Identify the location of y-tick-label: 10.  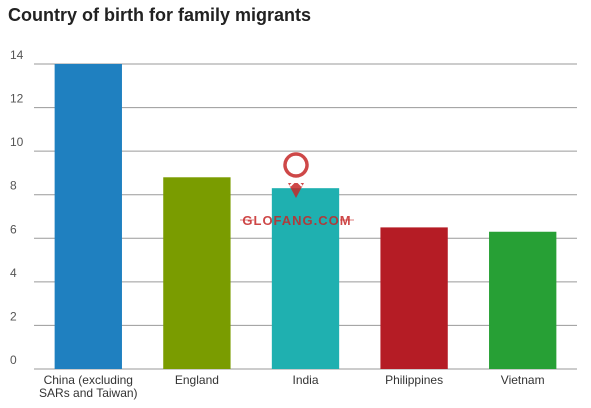
(17, 142).